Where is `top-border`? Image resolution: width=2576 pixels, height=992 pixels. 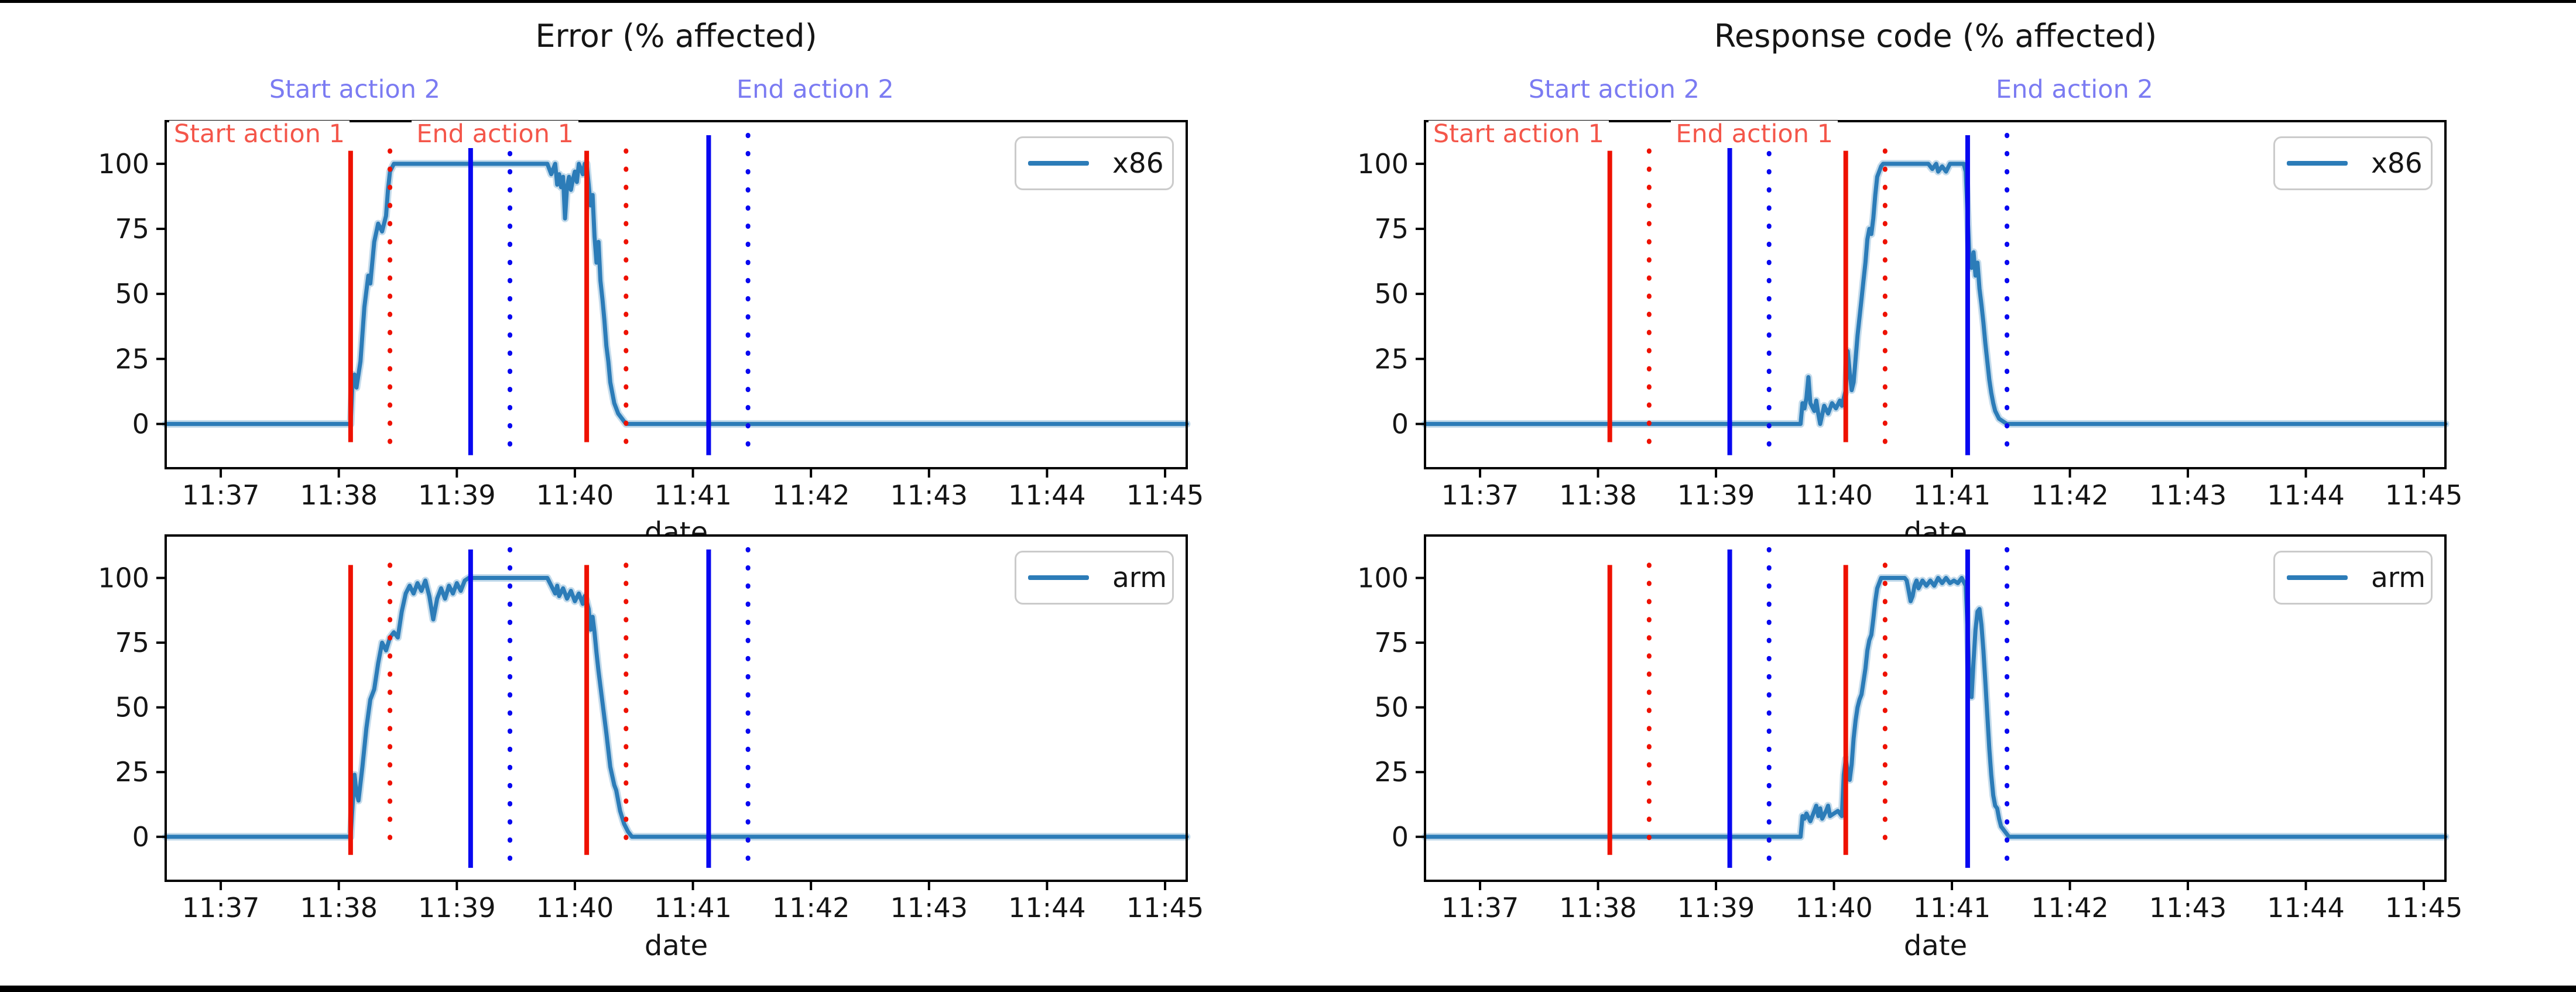
top-border is located at coordinates (1288, 1).